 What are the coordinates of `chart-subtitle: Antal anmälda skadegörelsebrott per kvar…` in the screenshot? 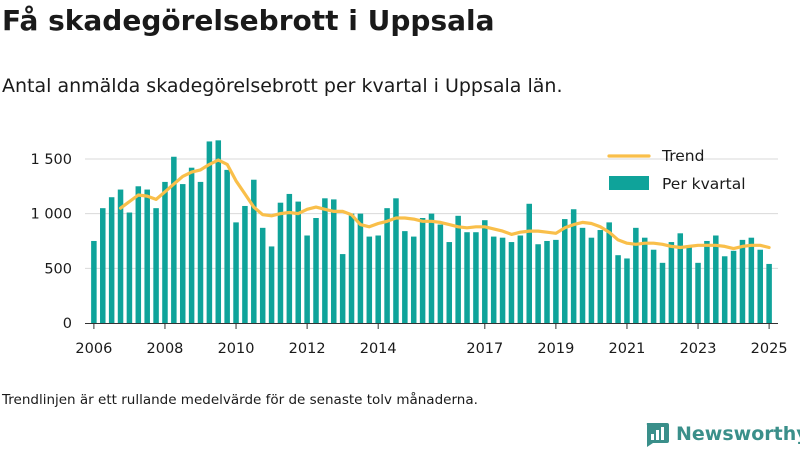 It's located at (282, 86).